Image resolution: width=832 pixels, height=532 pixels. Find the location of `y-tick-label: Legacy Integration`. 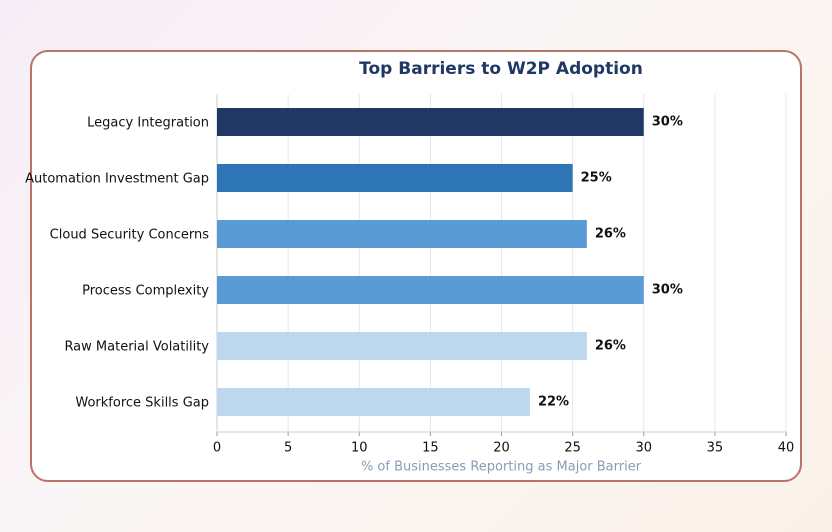

y-tick-label: Legacy Integration is located at coordinates (148, 123).